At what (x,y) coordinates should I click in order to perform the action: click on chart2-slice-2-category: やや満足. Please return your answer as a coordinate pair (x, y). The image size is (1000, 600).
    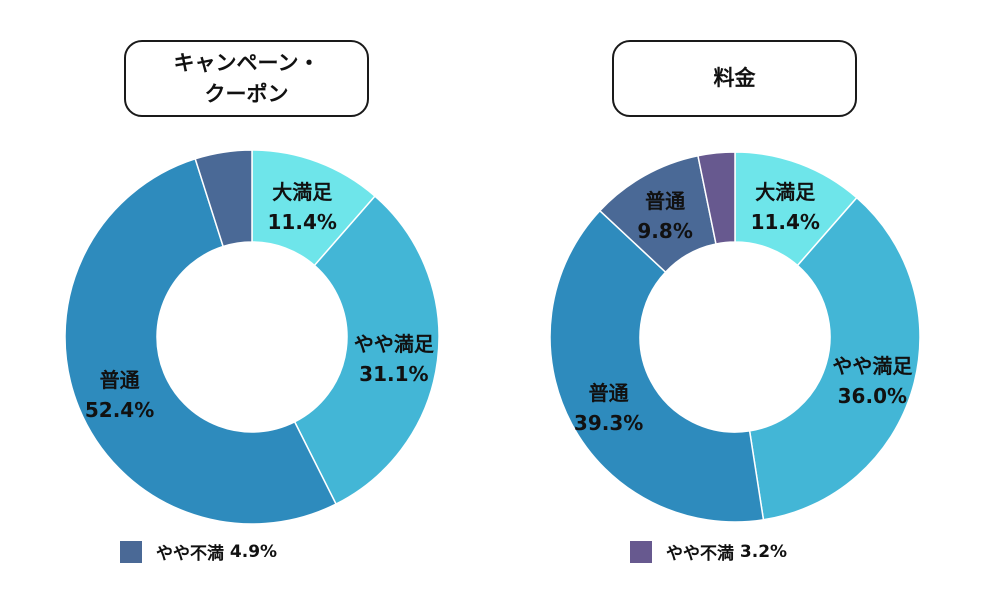
    Looking at the image, I should click on (872, 366).